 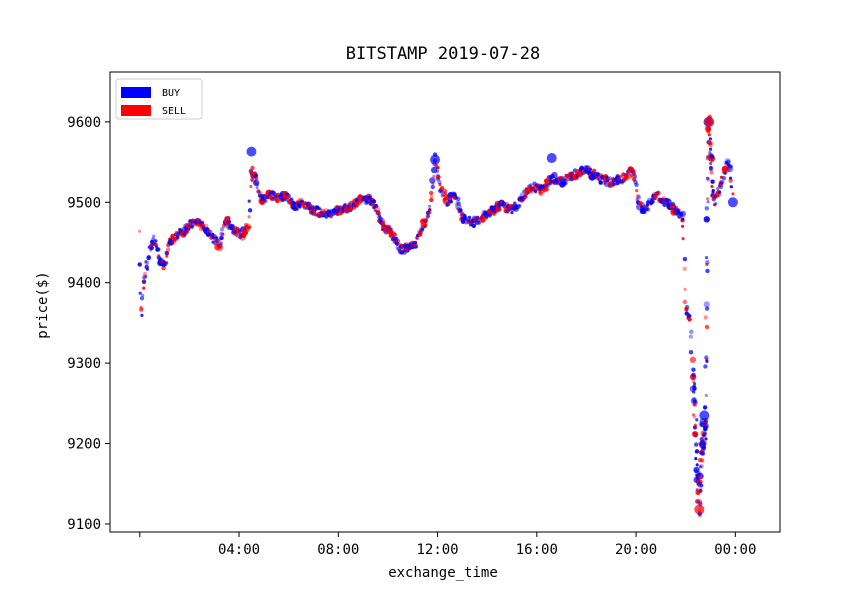 What do you see at coordinates (84, 445) in the screenshot?
I see `y-tick-label: 9200` at bounding box center [84, 445].